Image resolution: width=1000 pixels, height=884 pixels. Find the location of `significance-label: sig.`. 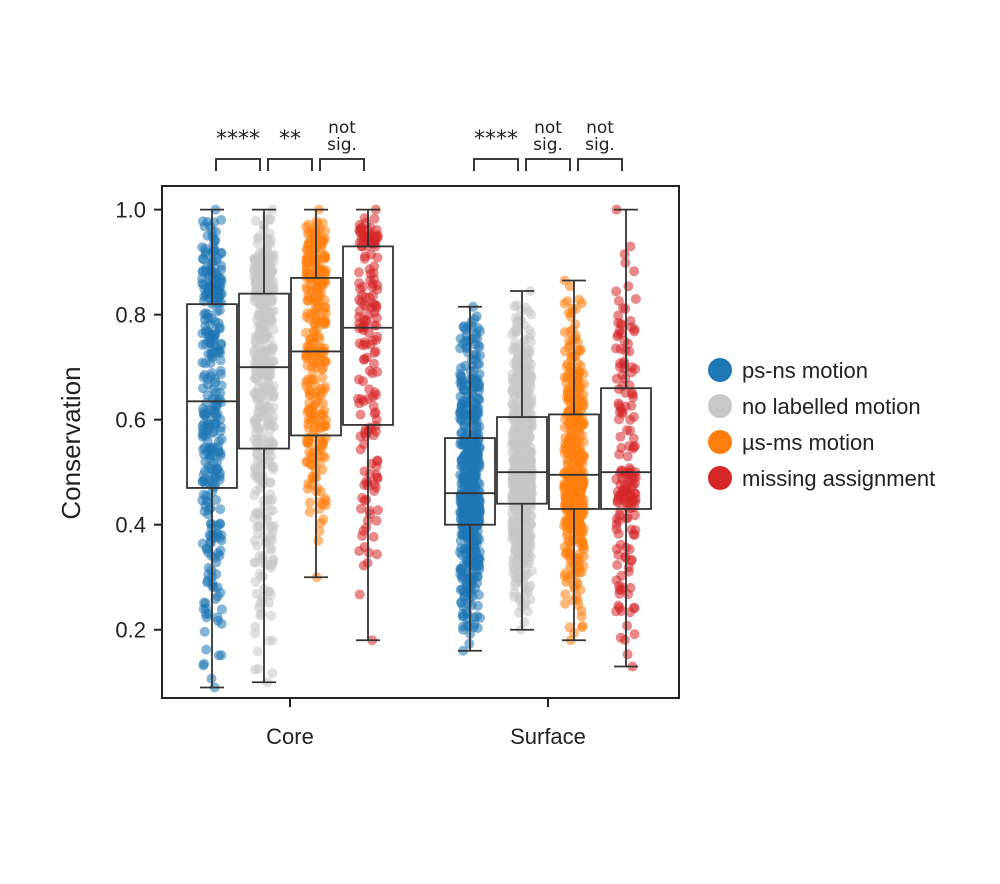

significance-label: sig. is located at coordinates (342, 145).